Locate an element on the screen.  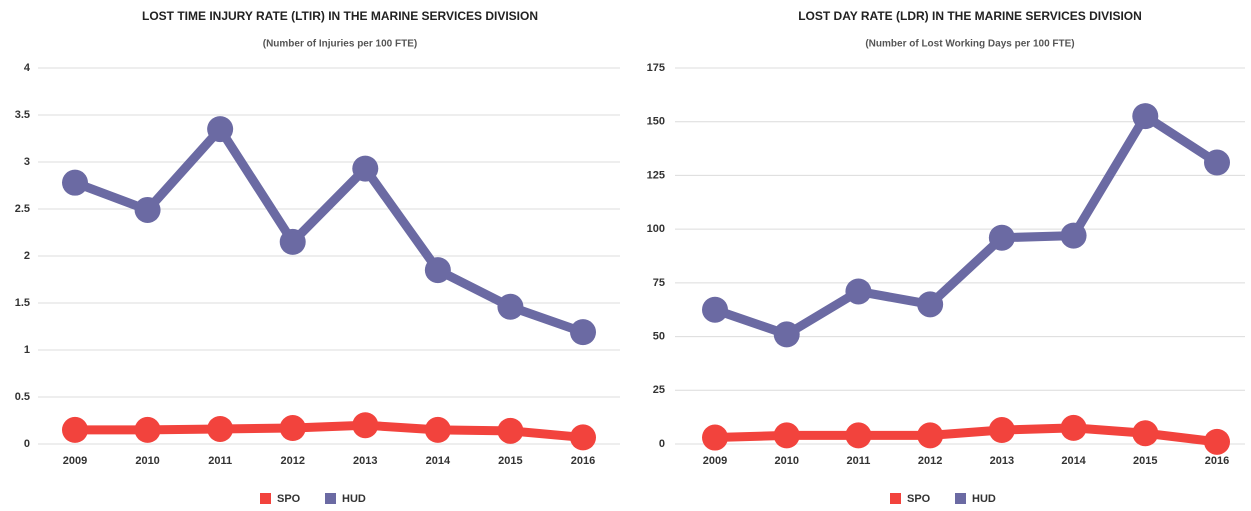
y-tick-label: 125 is located at coordinates (656, 175).